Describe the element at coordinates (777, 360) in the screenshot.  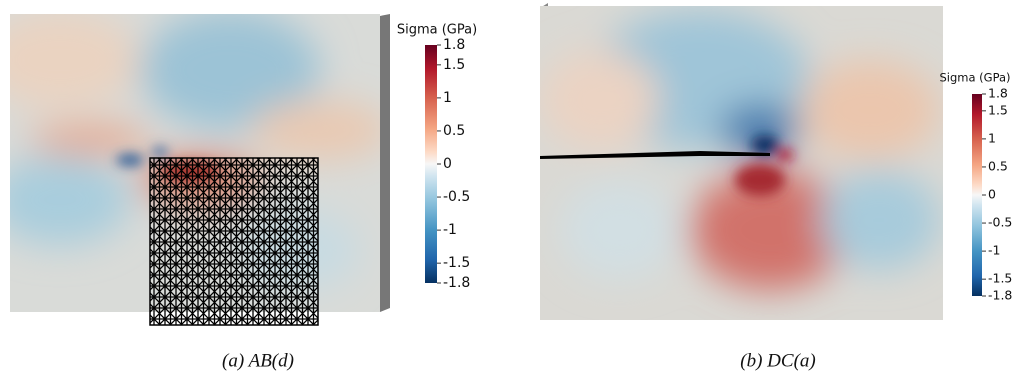
I see `caption: (b) DC(a)` at that location.